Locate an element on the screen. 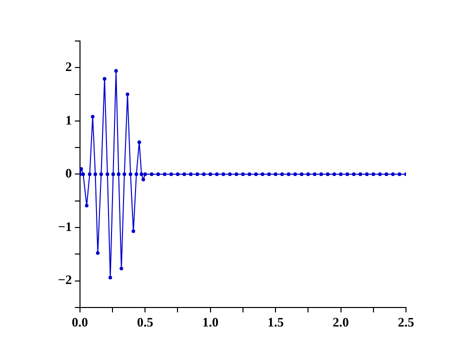 The width and height of the screenshot is (474, 362). y-tick-label: 1 is located at coordinates (68, 120).